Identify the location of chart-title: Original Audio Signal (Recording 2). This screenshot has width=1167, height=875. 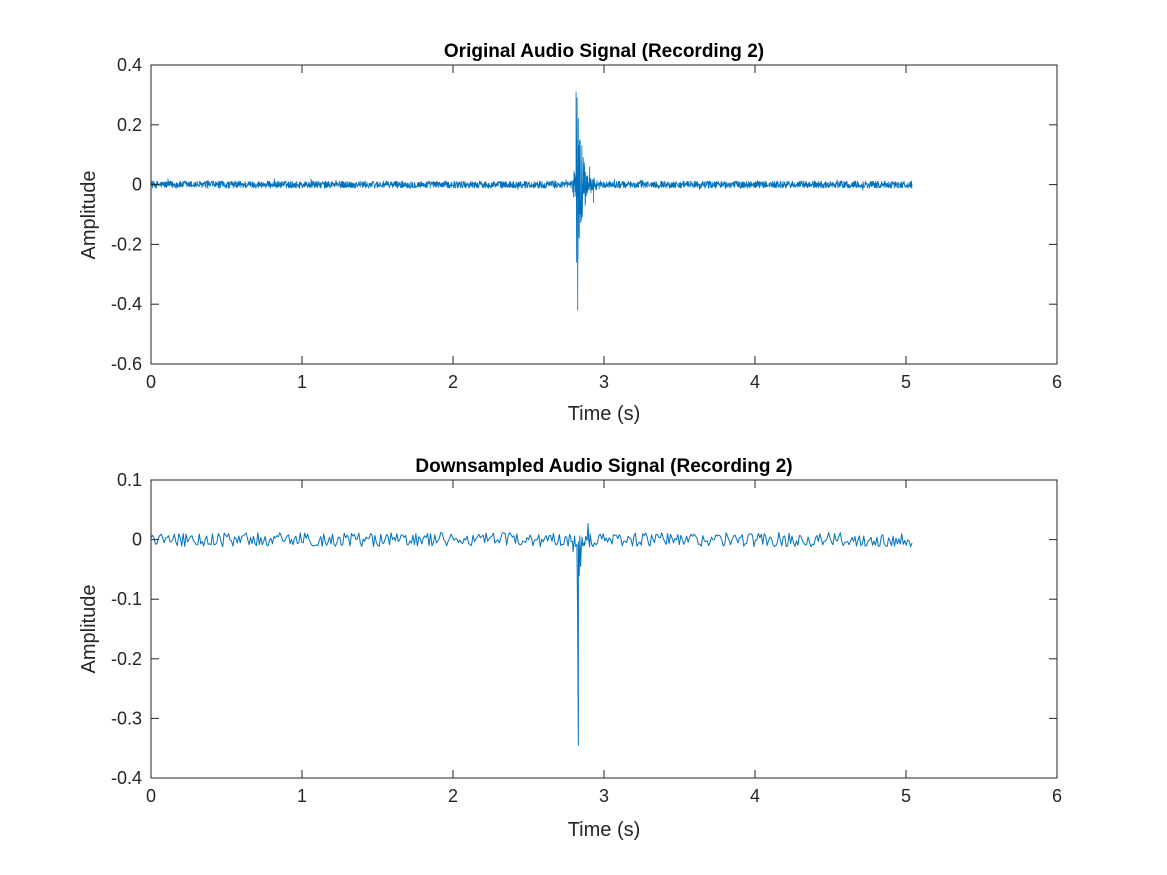
(604, 51).